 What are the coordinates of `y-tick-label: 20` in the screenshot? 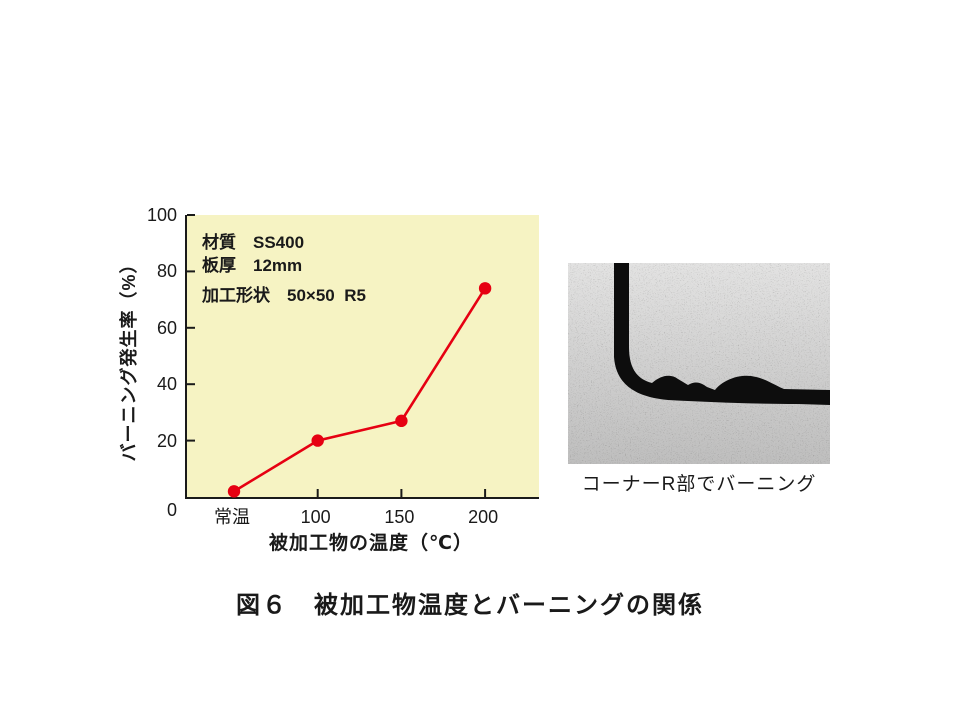 It's located at (166, 440).